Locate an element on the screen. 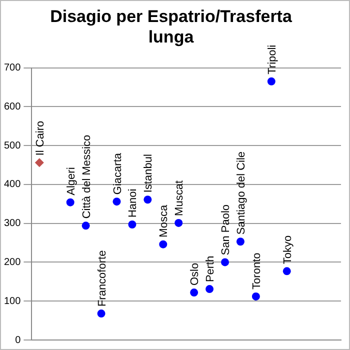  text: Tokyo is located at coordinates (288, 249).